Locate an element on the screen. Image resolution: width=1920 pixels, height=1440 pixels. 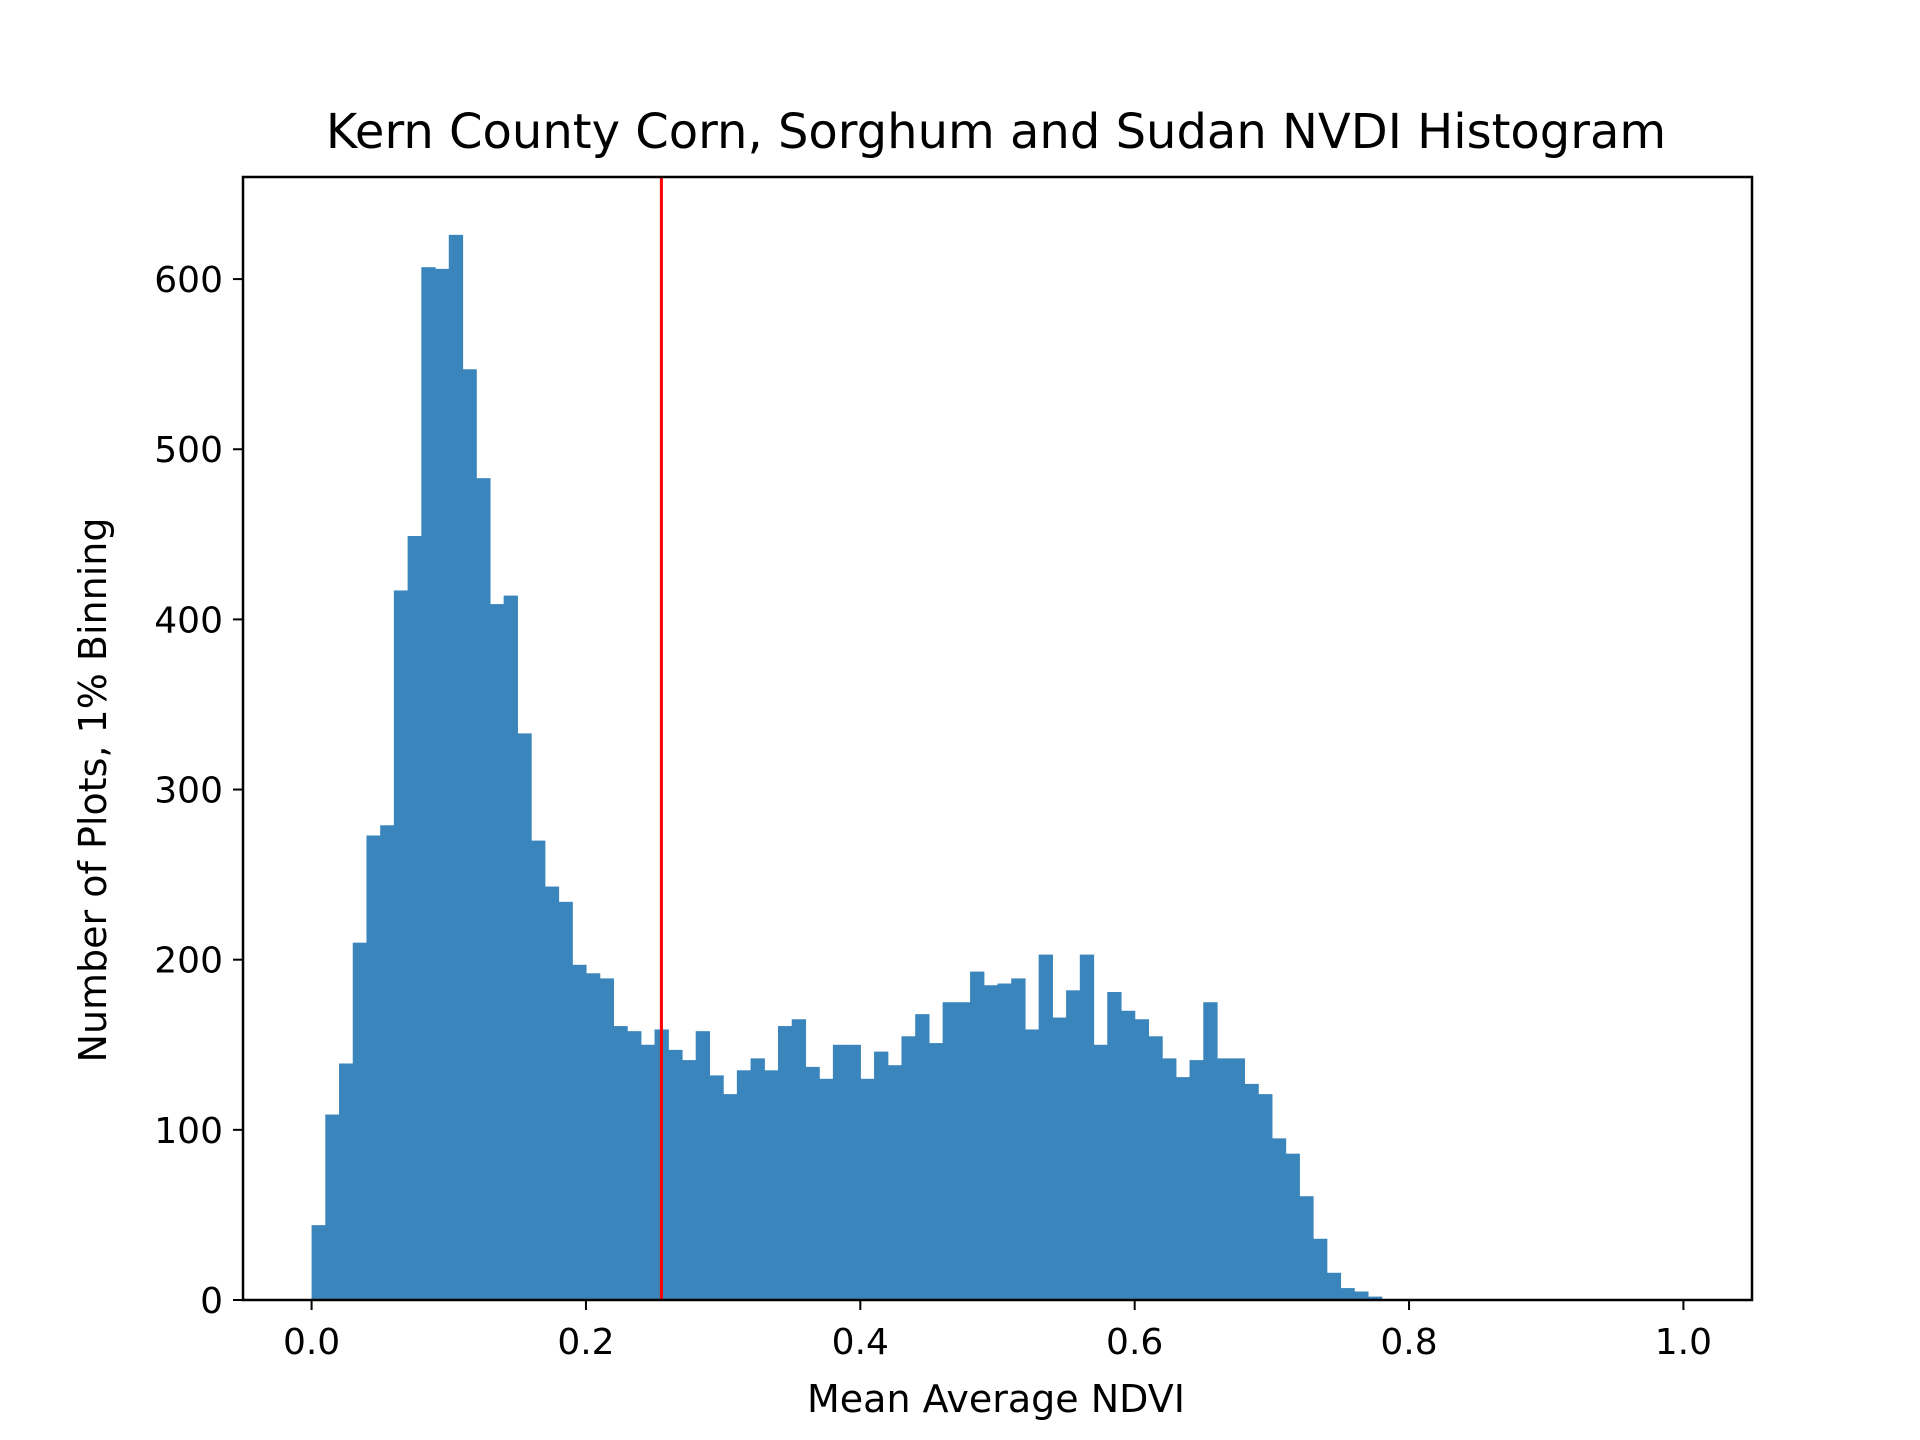
y-tick-label: 400 is located at coordinates (188, 620).